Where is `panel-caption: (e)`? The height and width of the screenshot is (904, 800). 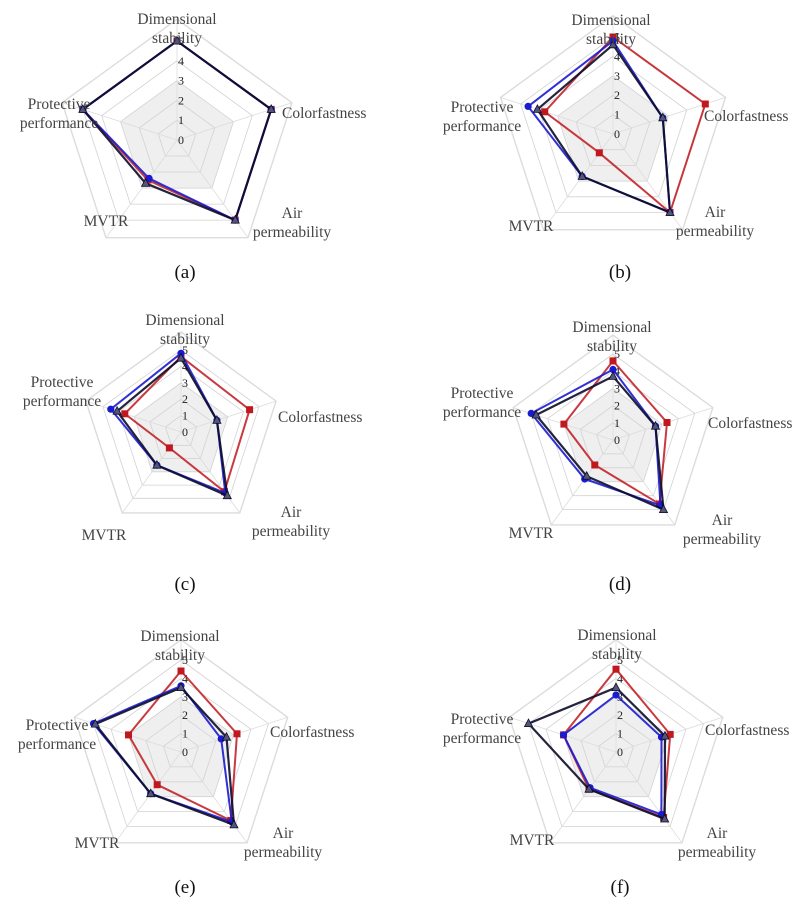
panel-caption: (e) is located at coordinates (184, 887).